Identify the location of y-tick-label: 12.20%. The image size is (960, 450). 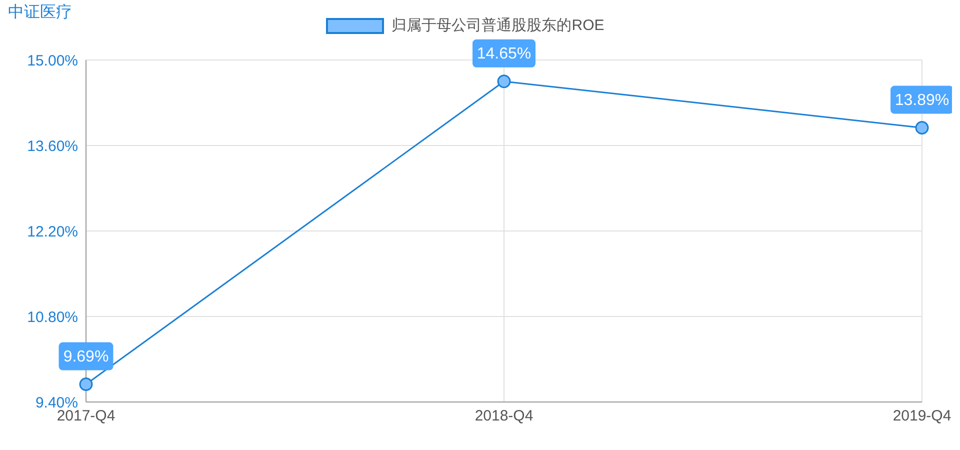
(52, 231).